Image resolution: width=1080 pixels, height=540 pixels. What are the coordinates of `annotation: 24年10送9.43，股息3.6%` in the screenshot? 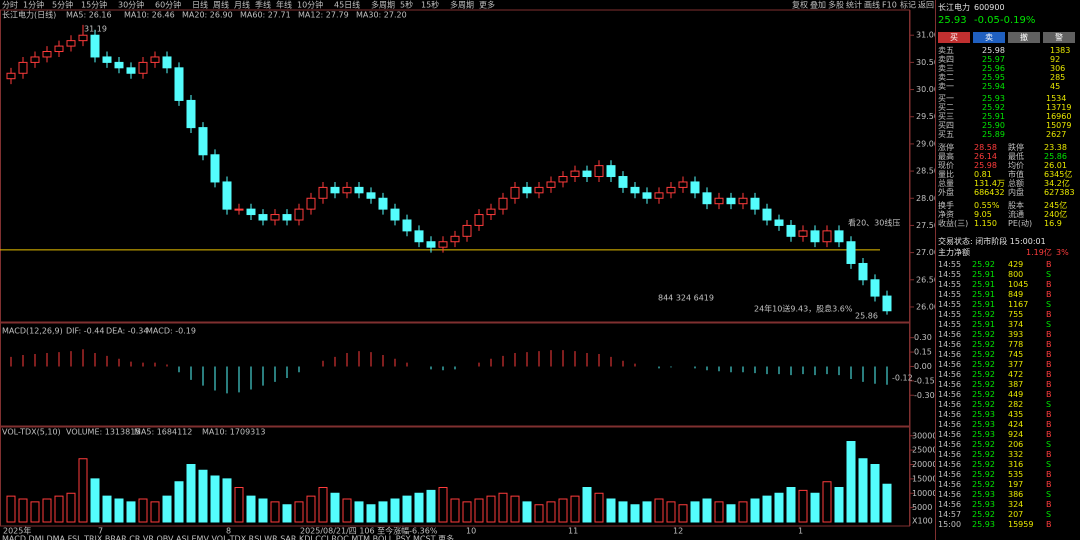 It's located at (803, 309).